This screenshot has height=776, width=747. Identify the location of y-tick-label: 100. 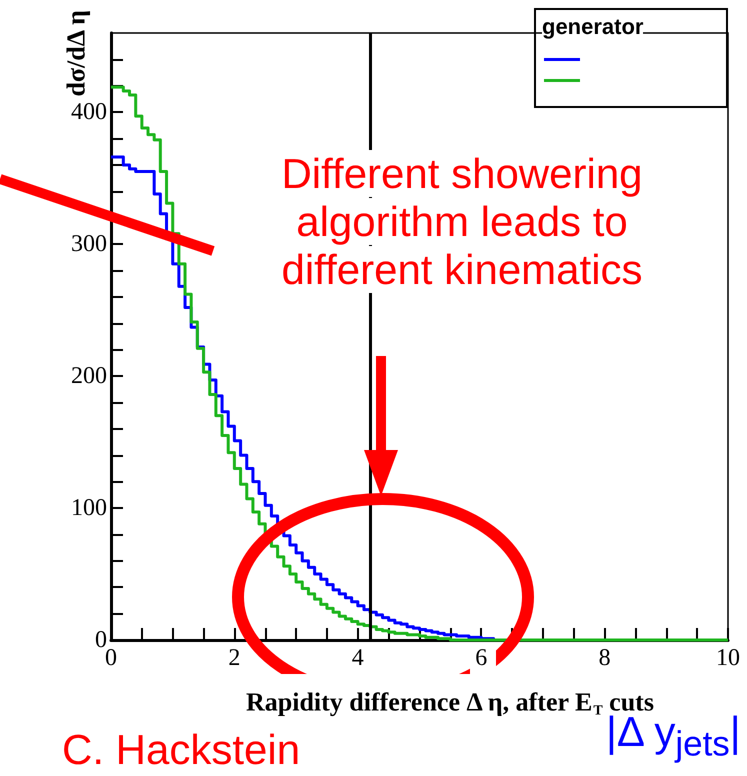
(89, 508).